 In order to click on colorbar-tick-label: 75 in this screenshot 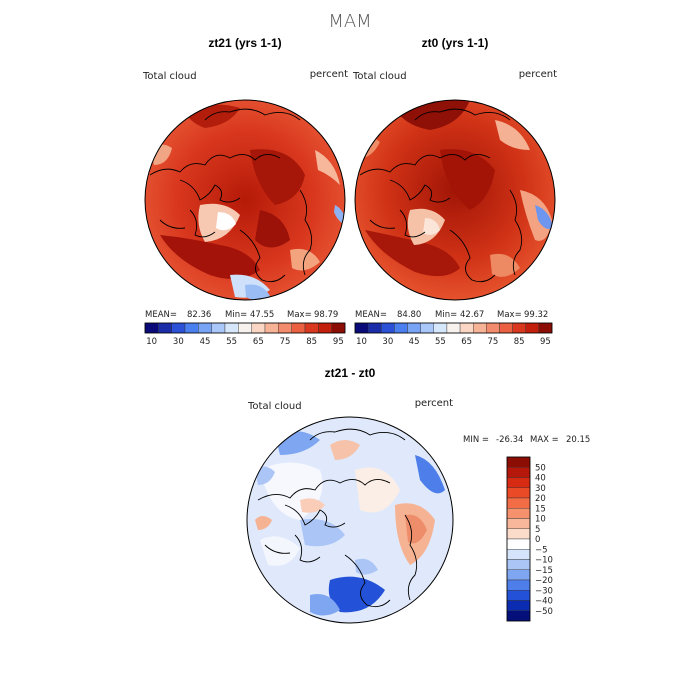, I will do `click(285, 342)`.